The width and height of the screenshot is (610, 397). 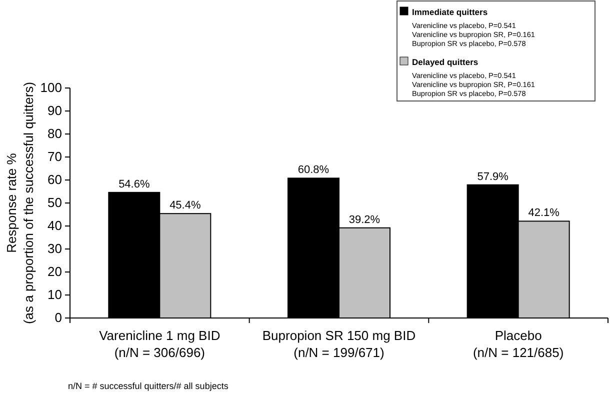 What do you see at coordinates (148, 386) in the screenshot?
I see `text: n/N = # successful quitters/# all subjects` at bounding box center [148, 386].